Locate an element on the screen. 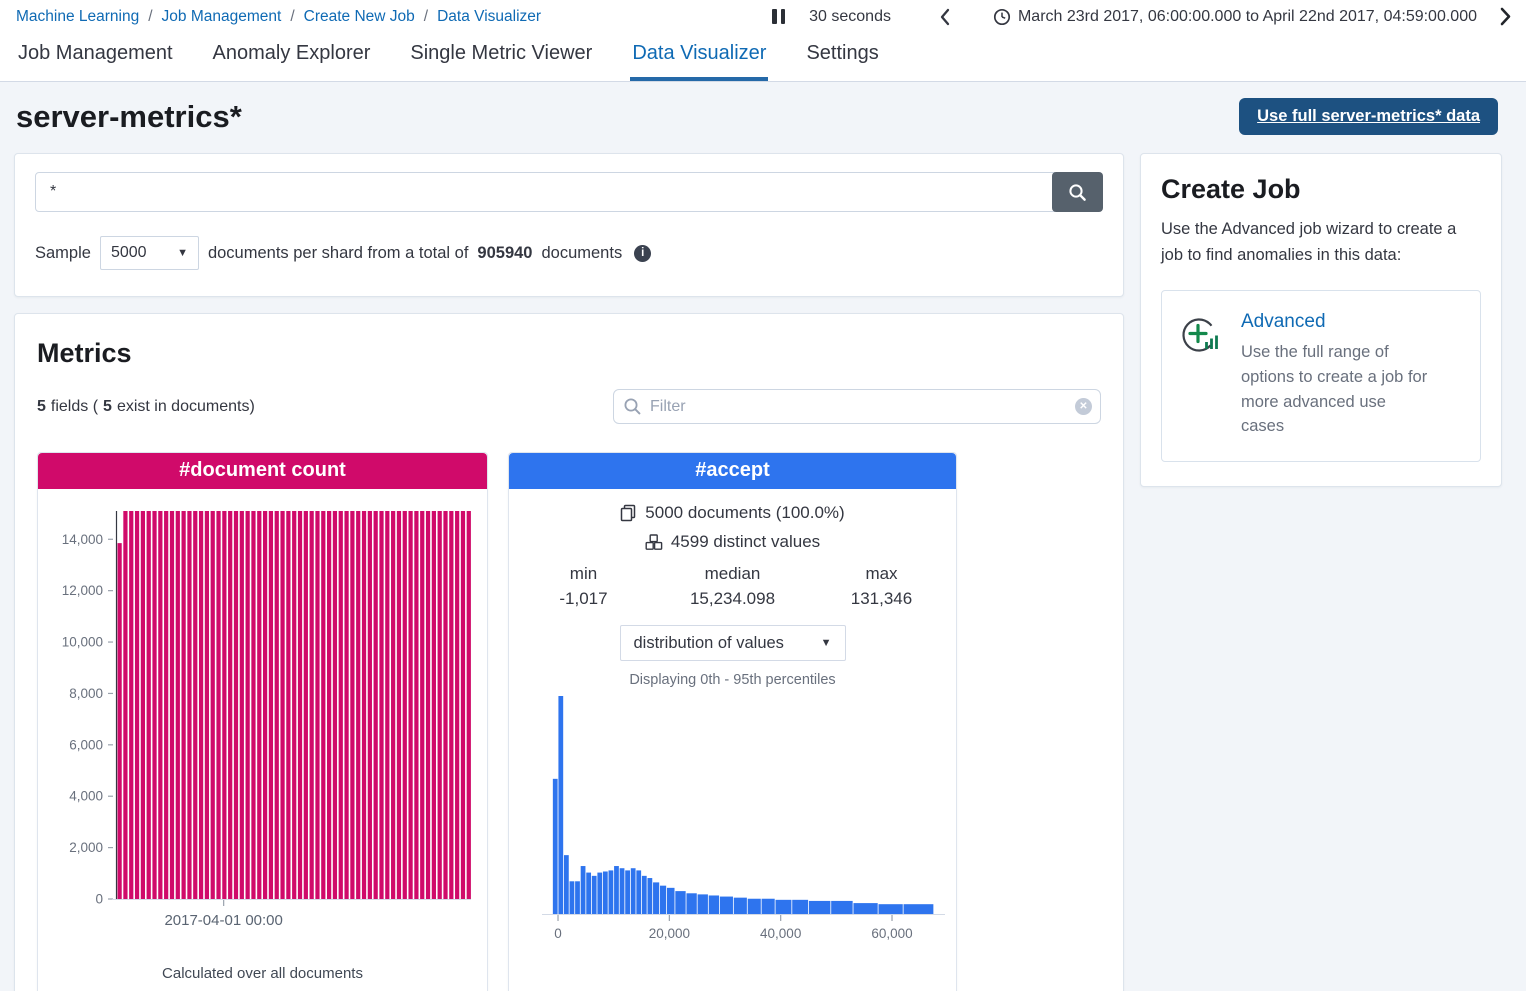 Image resolution: width=1526 pixels, height=991 pixels. use-full-data-button: Use full server-metrics* data is located at coordinates (1368, 116).